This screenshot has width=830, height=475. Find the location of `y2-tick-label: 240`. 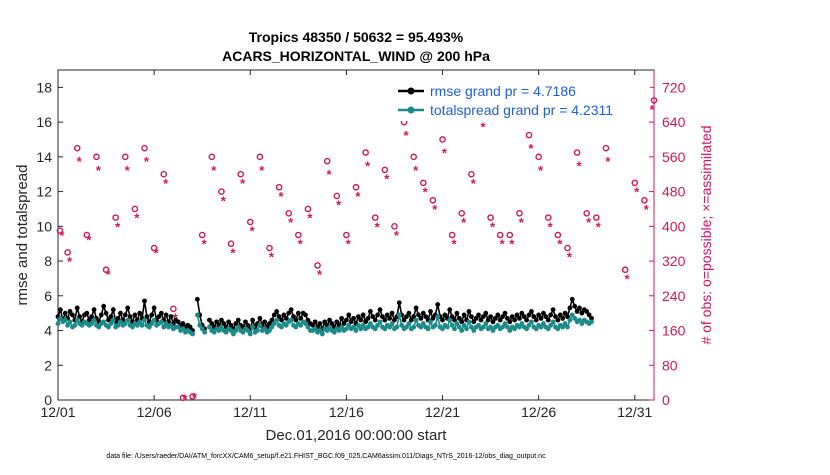

y2-tick-label: 240 is located at coordinates (674, 296).